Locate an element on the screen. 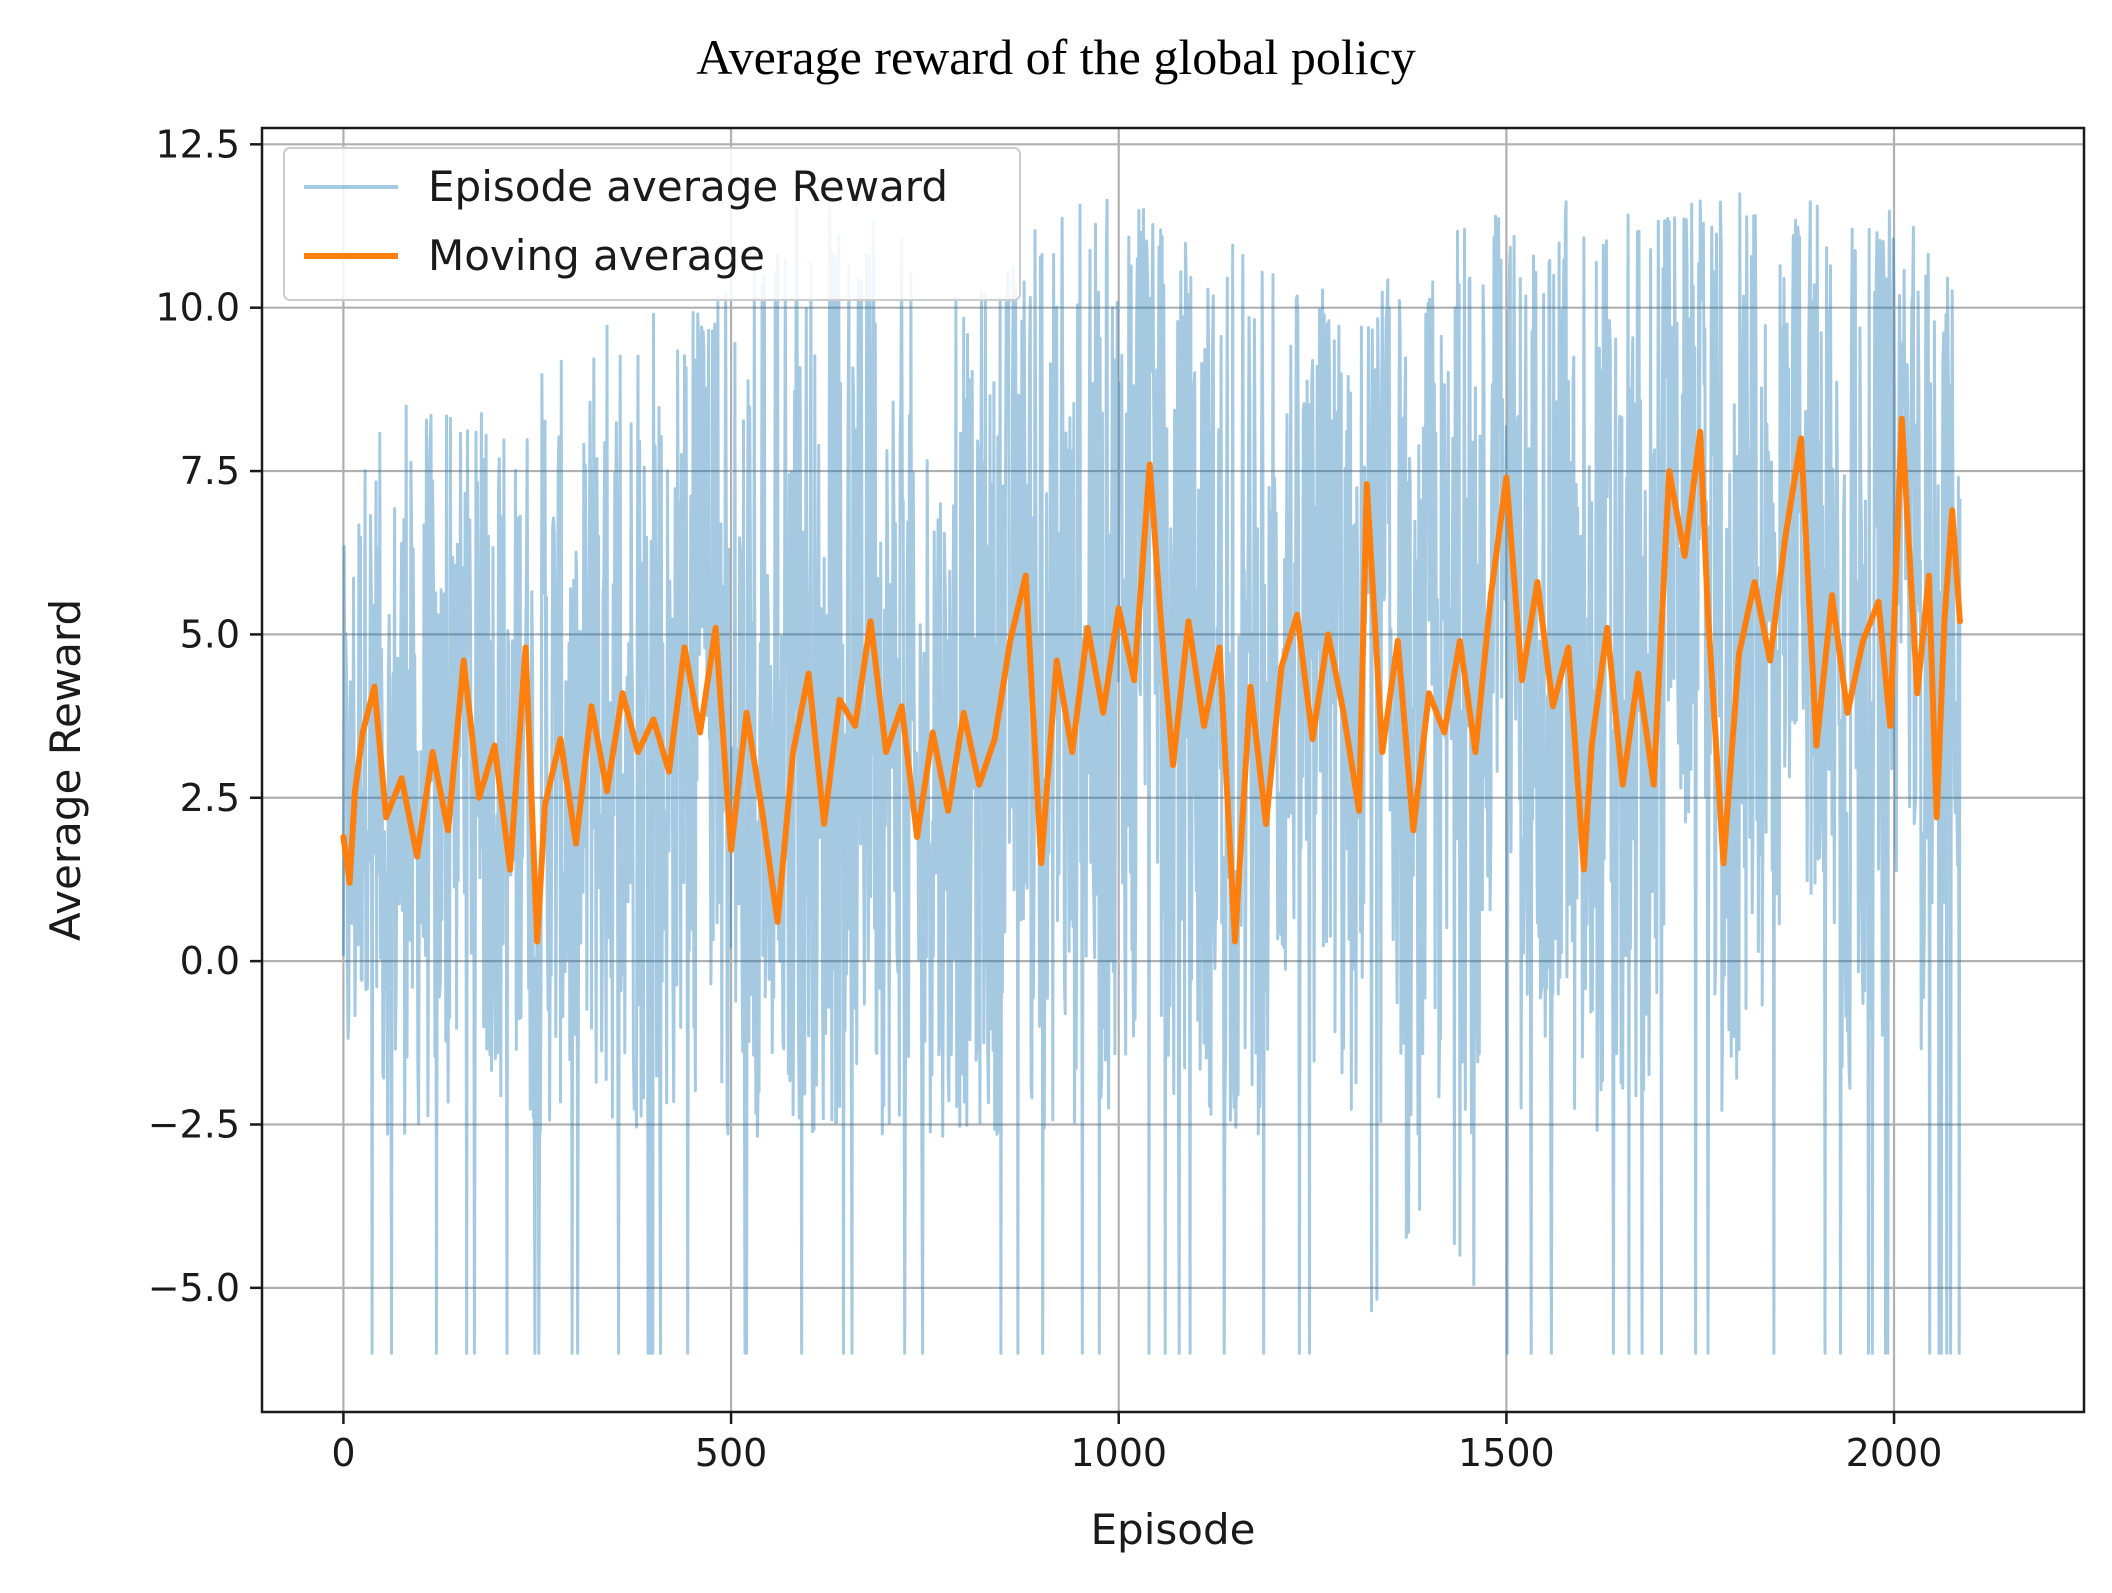 The image size is (2112, 1593). legend-box is located at coordinates (652, 224).